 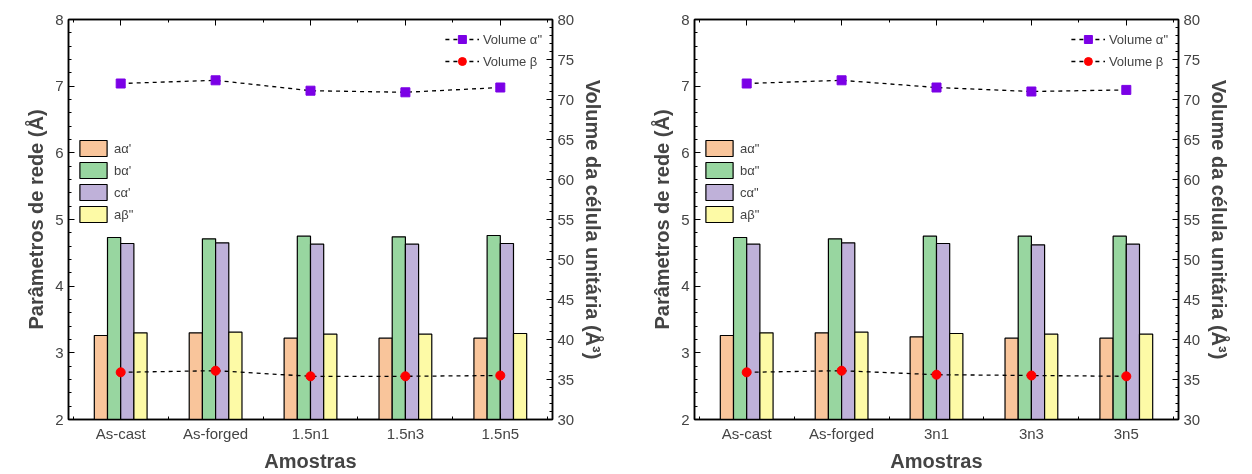 What do you see at coordinates (1031, 433) in the screenshot?
I see `x-tick-label: 3n3` at bounding box center [1031, 433].